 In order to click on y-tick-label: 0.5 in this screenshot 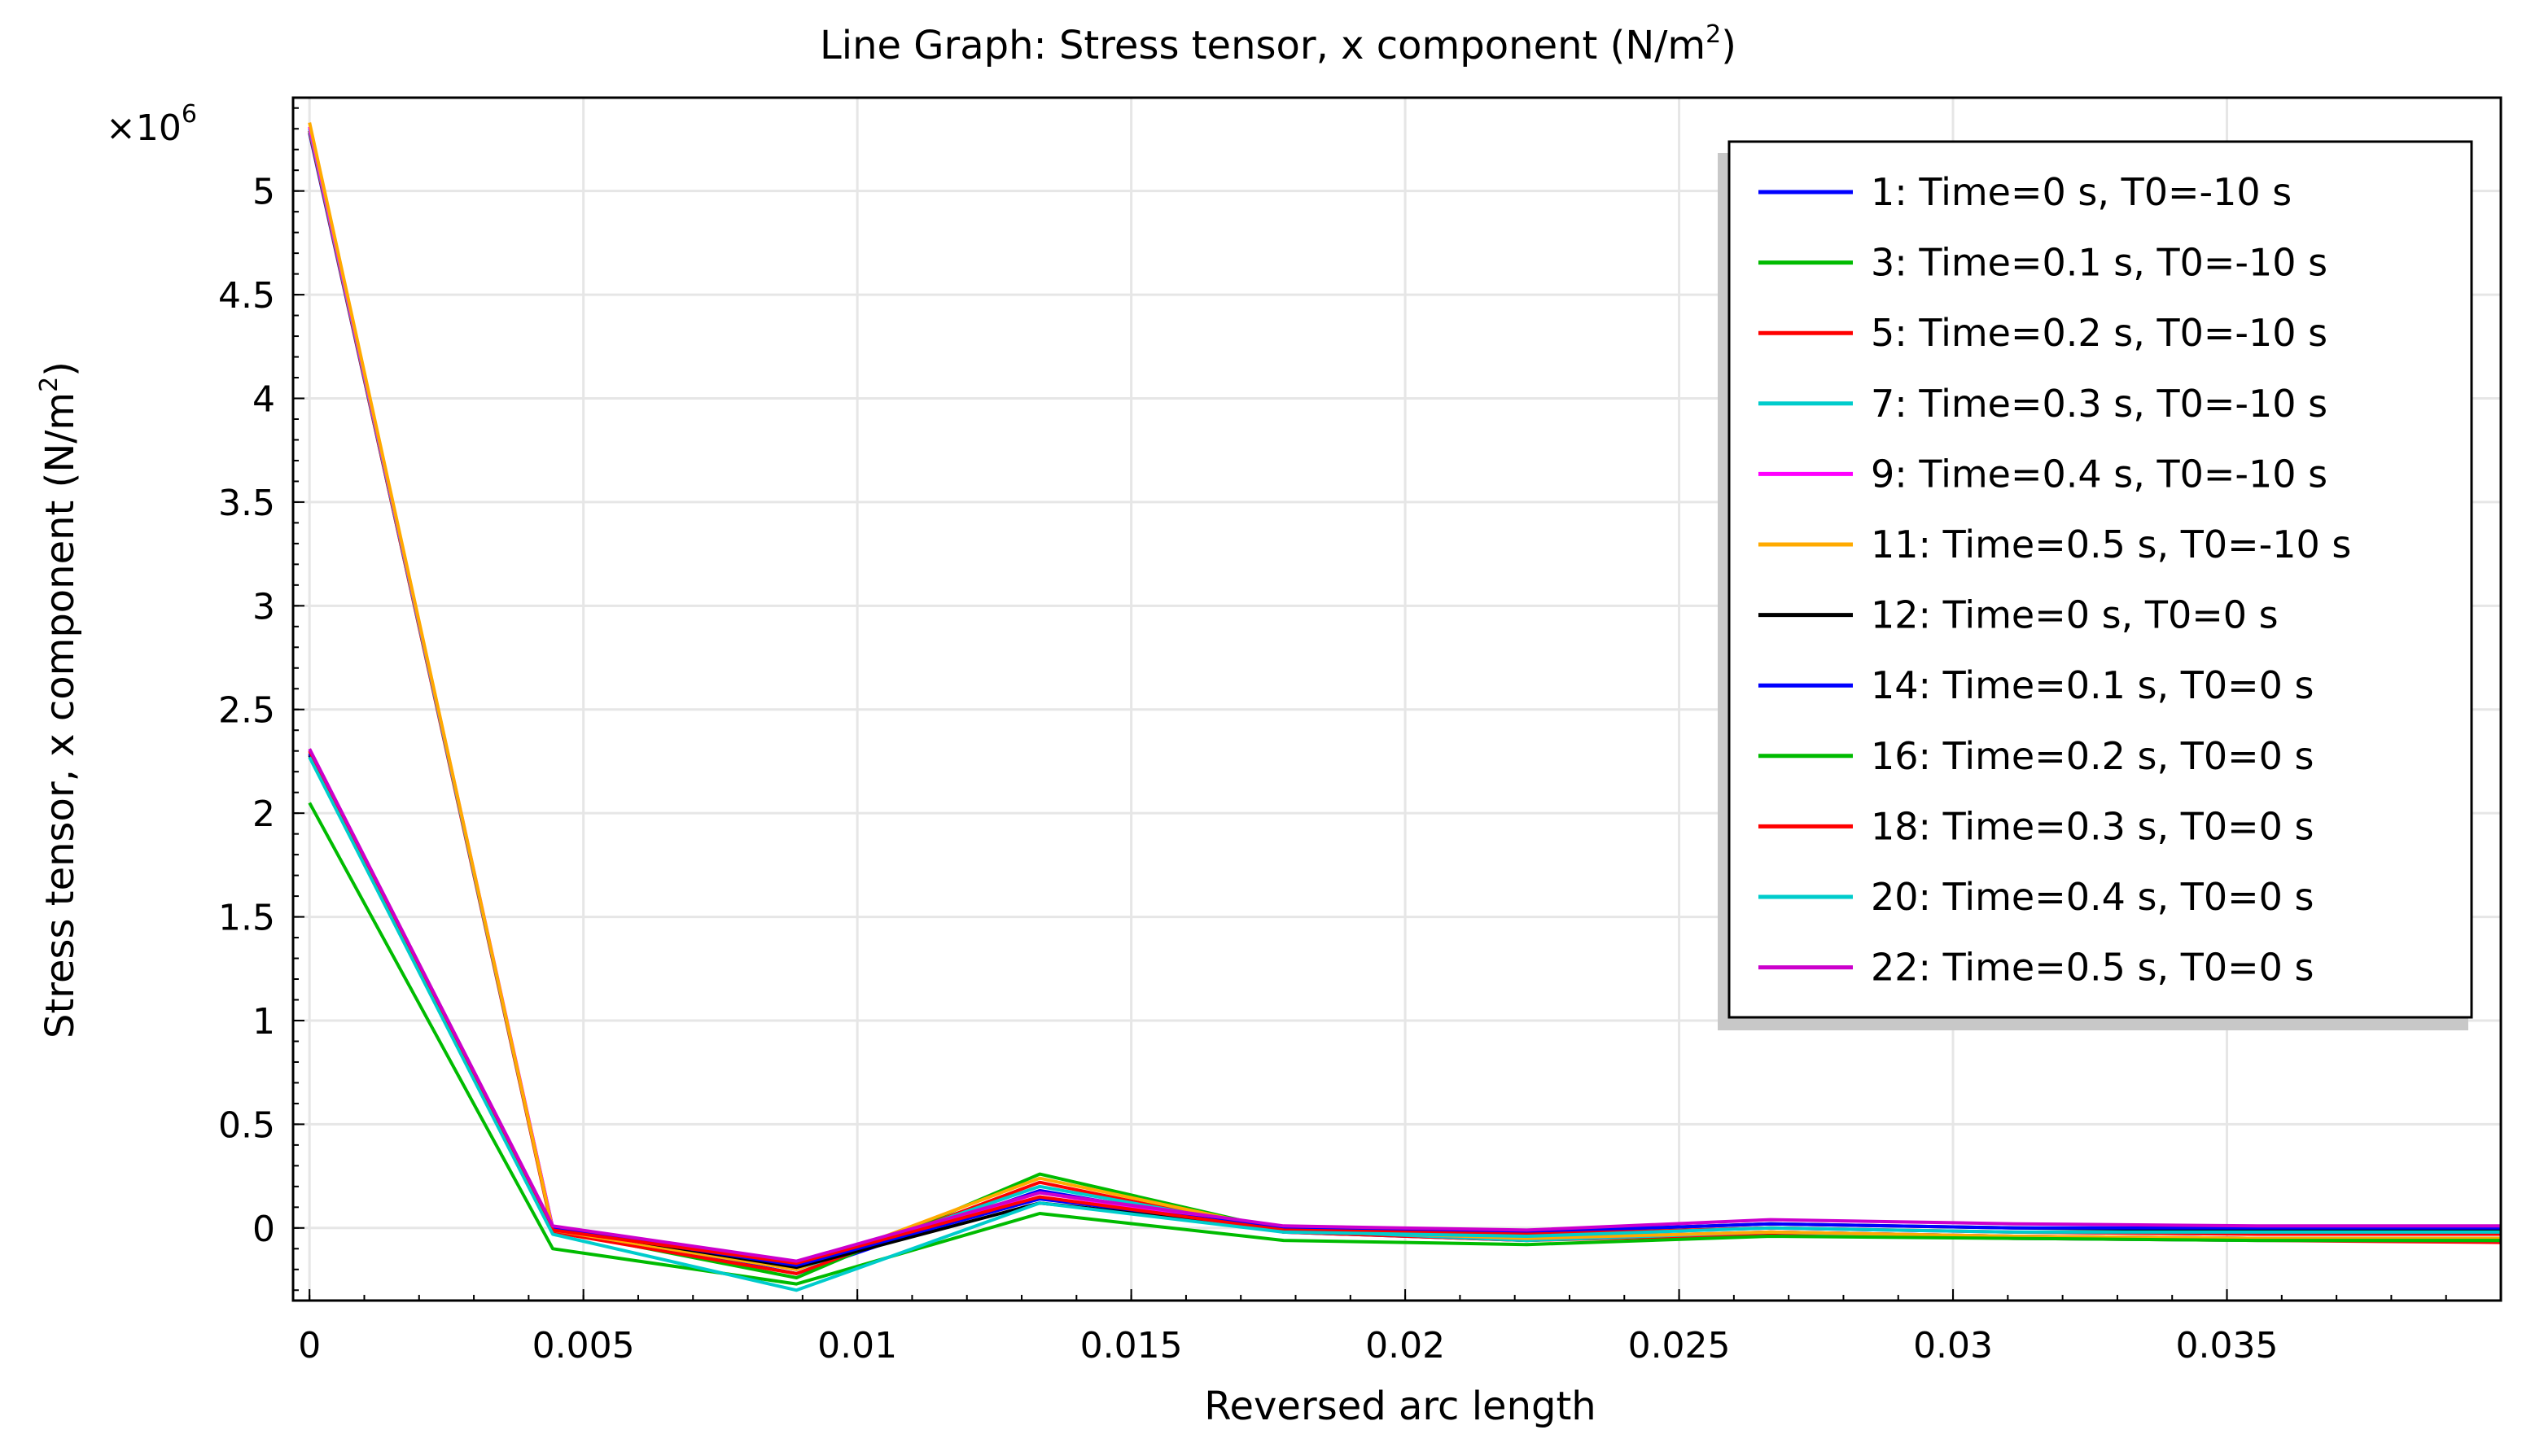, I will do `click(247, 1125)`.